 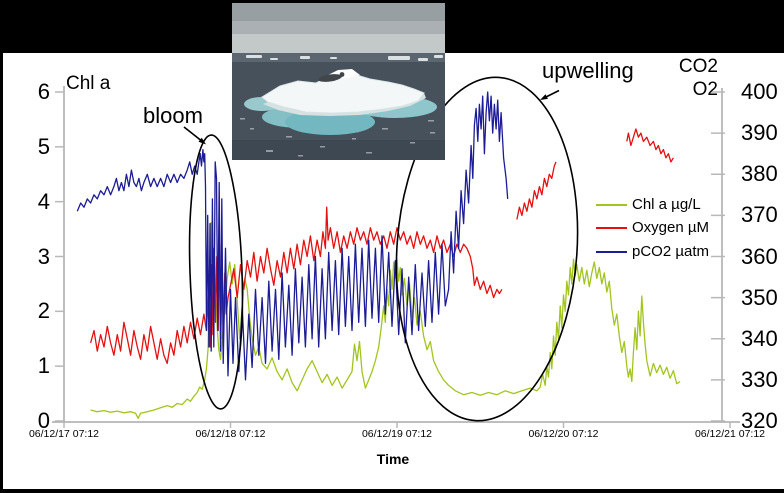 What do you see at coordinates (666, 204) in the screenshot?
I see `legend-item-label: Chl a µg/L` at bounding box center [666, 204].